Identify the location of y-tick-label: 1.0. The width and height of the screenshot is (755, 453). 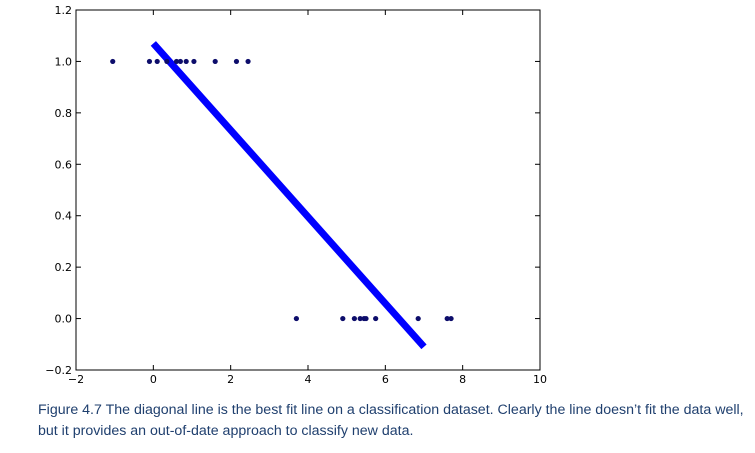
(64, 61).